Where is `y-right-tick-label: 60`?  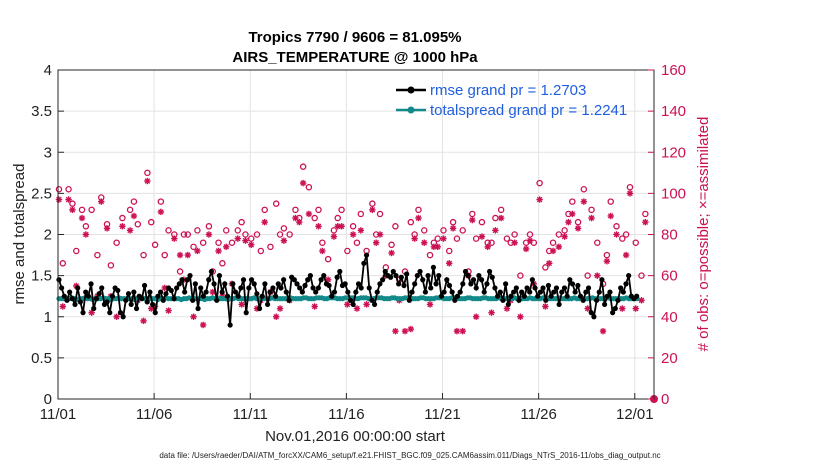
y-right-tick-label: 60 is located at coordinates (669, 276).